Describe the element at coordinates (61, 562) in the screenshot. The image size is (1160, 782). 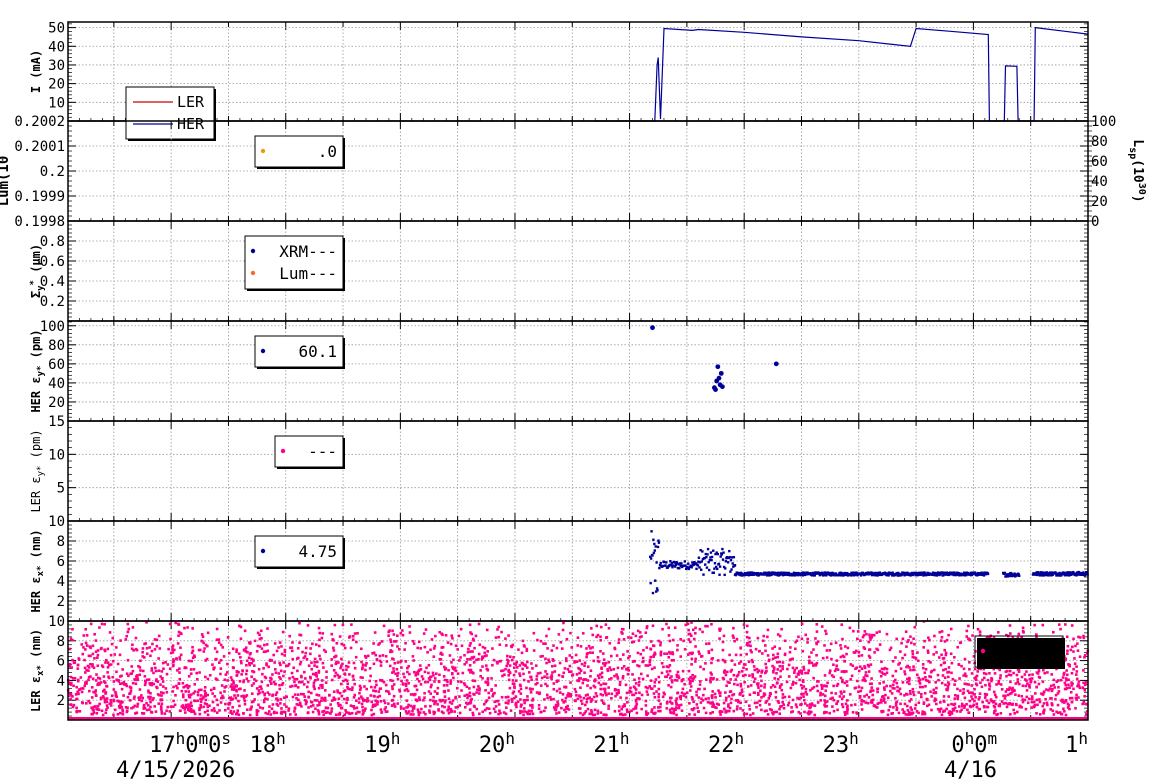
I see `y-tick-label: 6` at that location.